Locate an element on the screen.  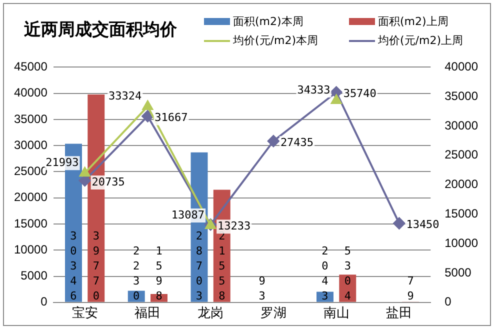
data-label: 2 0 4 3 is located at coordinates (325, 273).